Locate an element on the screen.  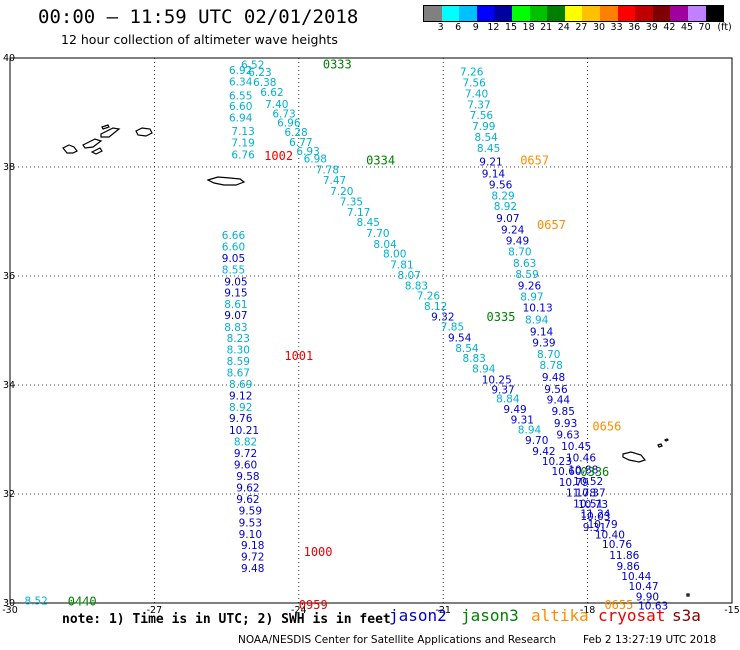
pass-time-0333: 0333 is located at coordinates (337, 64).